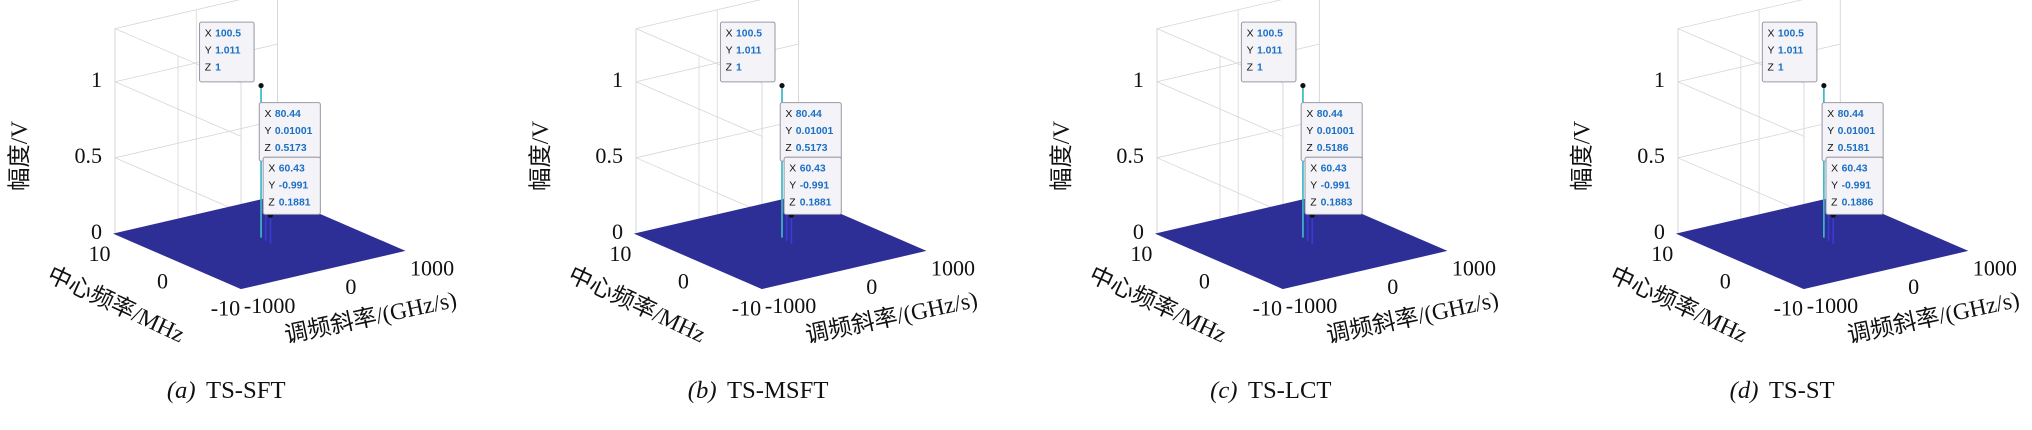  What do you see at coordinates (1858, 202) in the screenshot?
I see `datatip-value: 0.1886` at bounding box center [1858, 202].